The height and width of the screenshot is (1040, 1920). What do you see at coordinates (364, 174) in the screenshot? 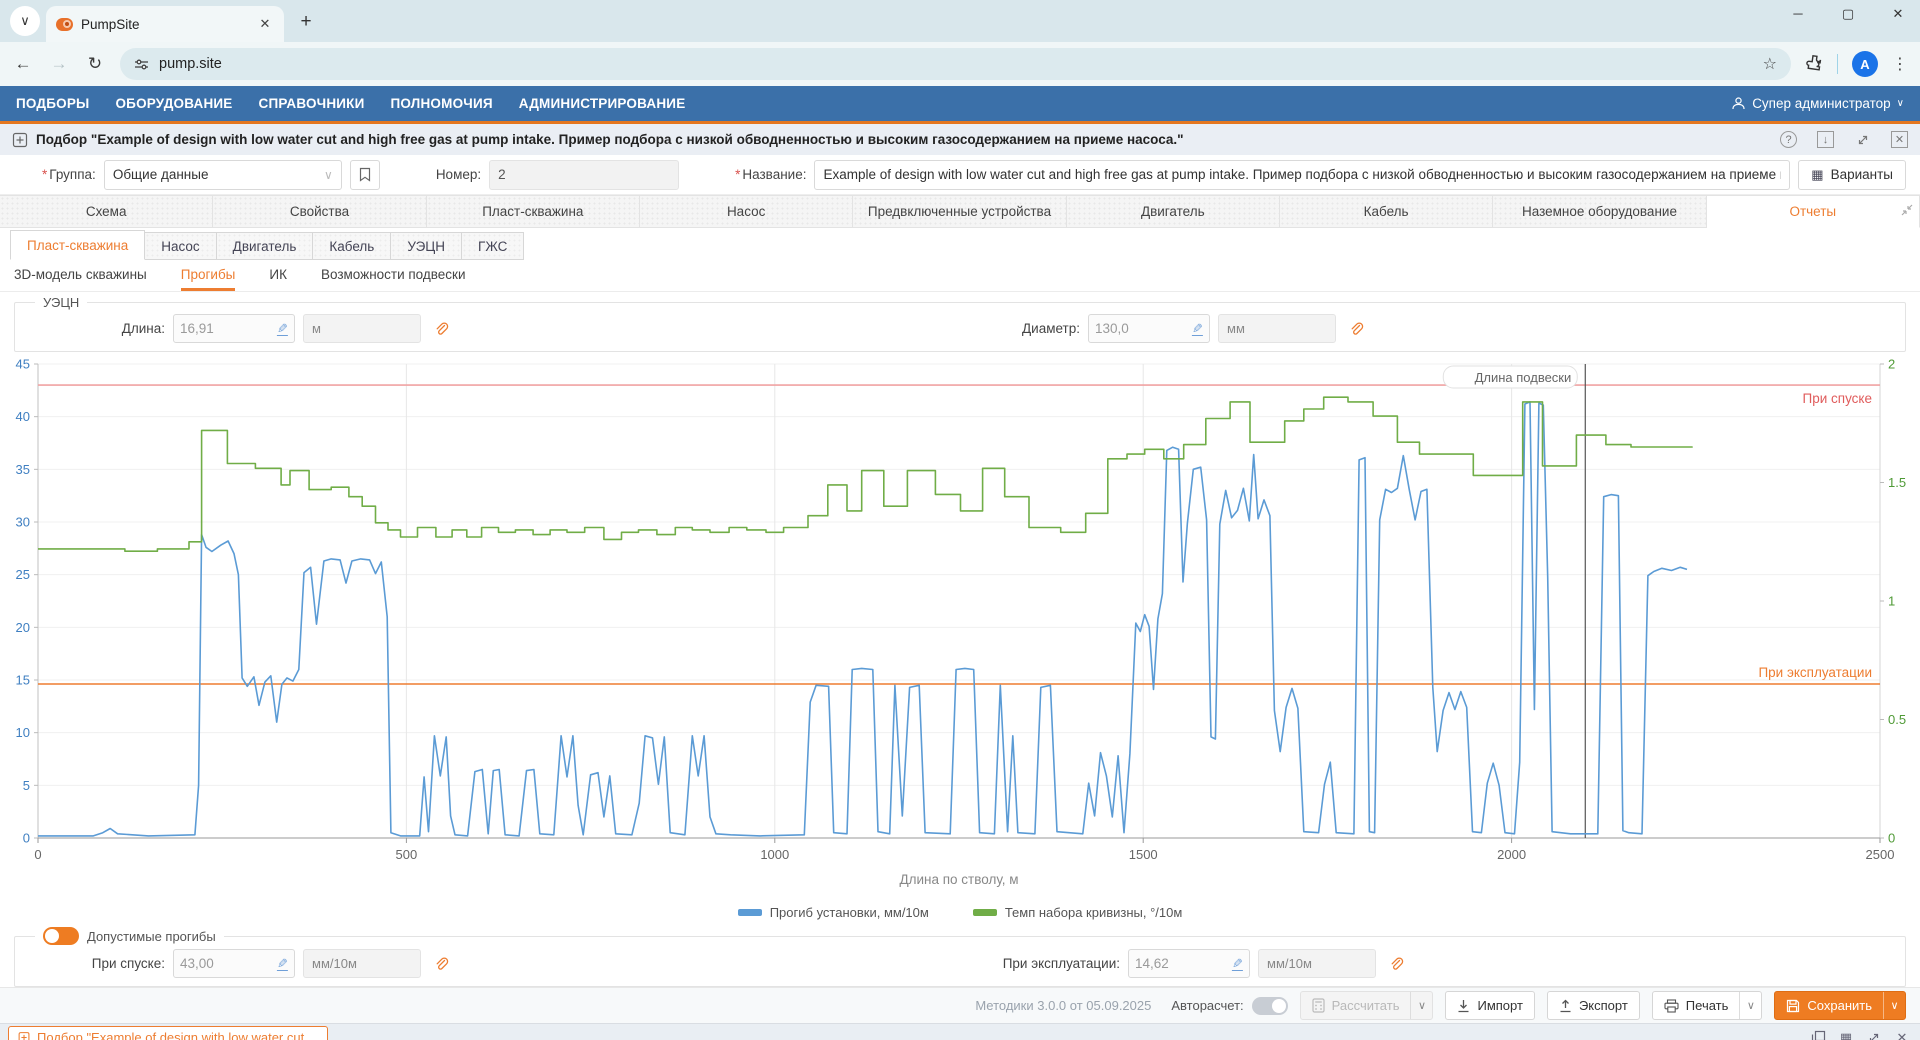
I see `group-bookmark-button` at bounding box center [364, 174].